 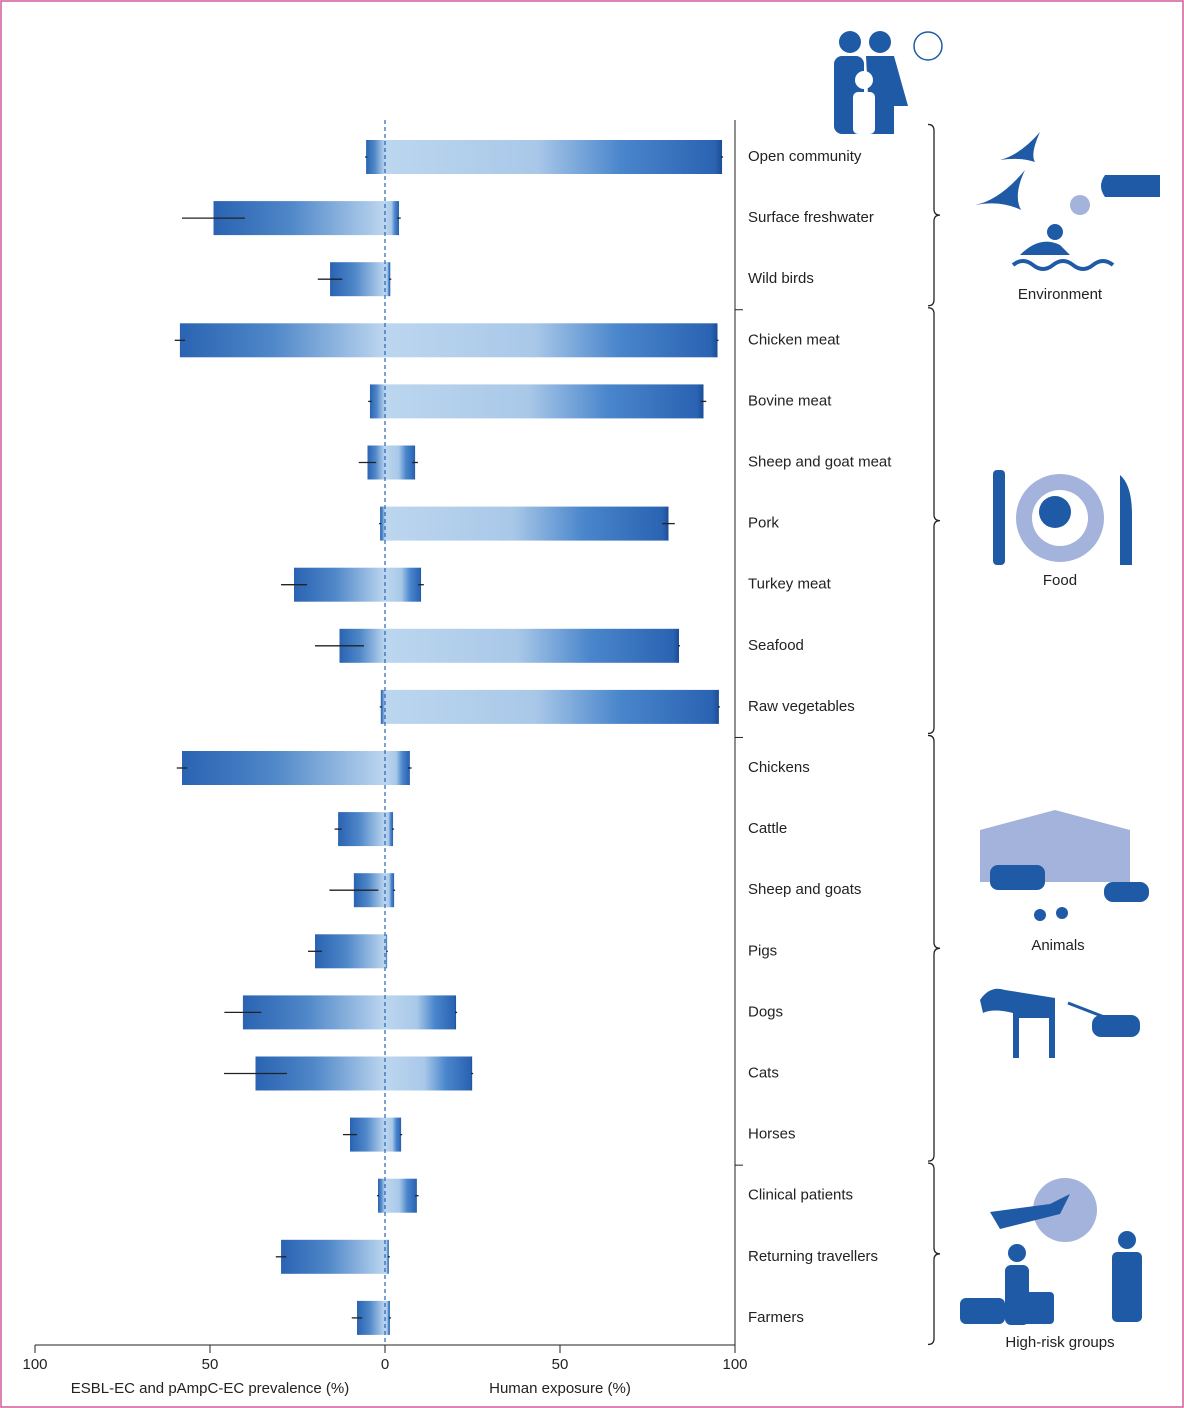 What do you see at coordinates (210, 1388) in the screenshot?
I see `x-axis-label: ESBL-EC and pAmpC-EC prevalence (%)` at bounding box center [210, 1388].